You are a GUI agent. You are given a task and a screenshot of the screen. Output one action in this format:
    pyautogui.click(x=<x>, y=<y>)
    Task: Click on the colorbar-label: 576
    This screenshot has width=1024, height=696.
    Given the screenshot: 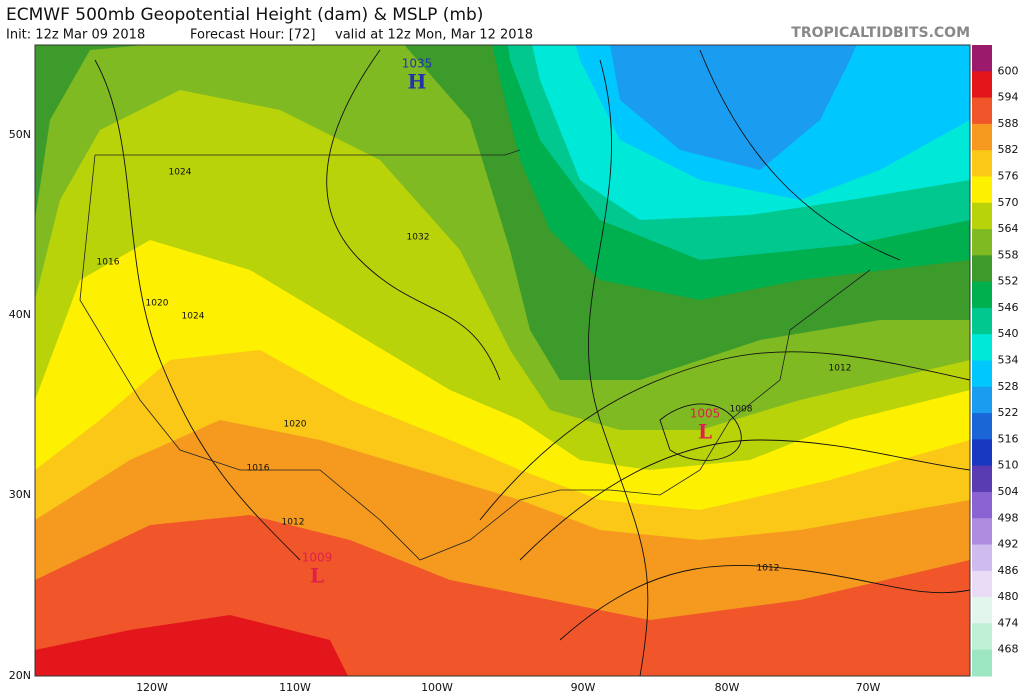 What is the action you would take?
    pyautogui.click(x=1008, y=175)
    